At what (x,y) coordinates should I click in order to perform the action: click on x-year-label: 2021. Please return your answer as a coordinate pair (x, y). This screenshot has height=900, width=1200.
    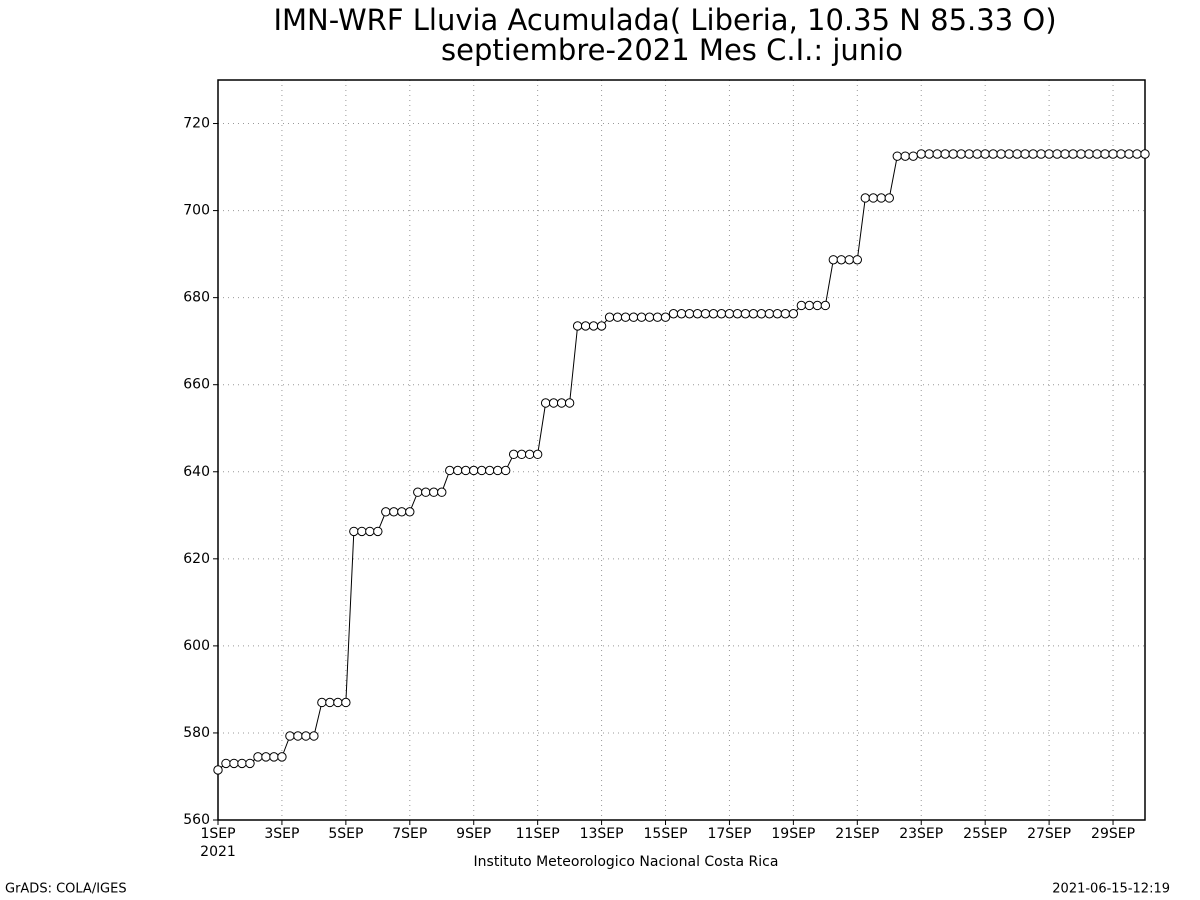
    Looking at the image, I should click on (218, 852).